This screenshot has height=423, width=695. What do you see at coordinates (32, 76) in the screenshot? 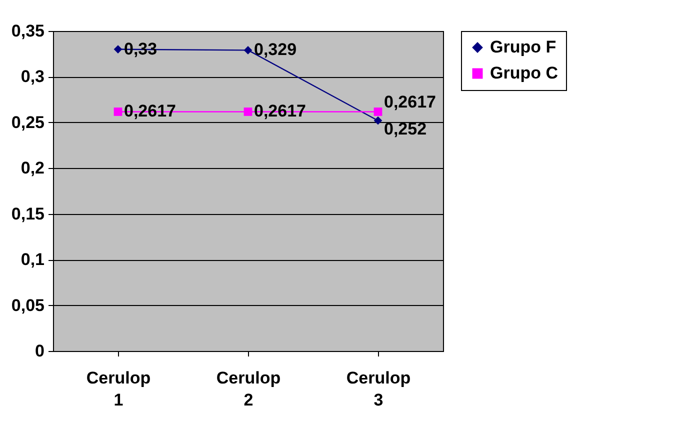
I see `y-tick-label: 0,3` at bounding box center [32, 76].